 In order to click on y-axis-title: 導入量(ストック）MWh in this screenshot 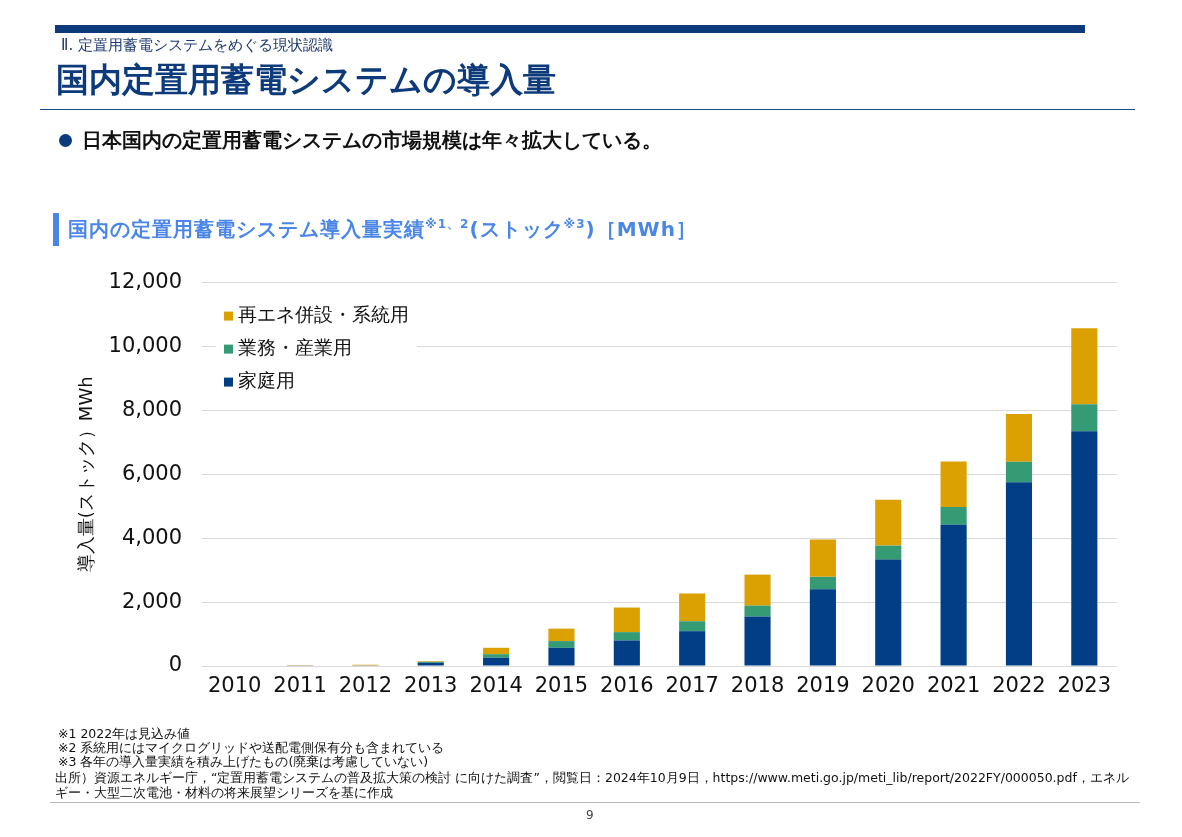, I will do `click(86, 474)`.